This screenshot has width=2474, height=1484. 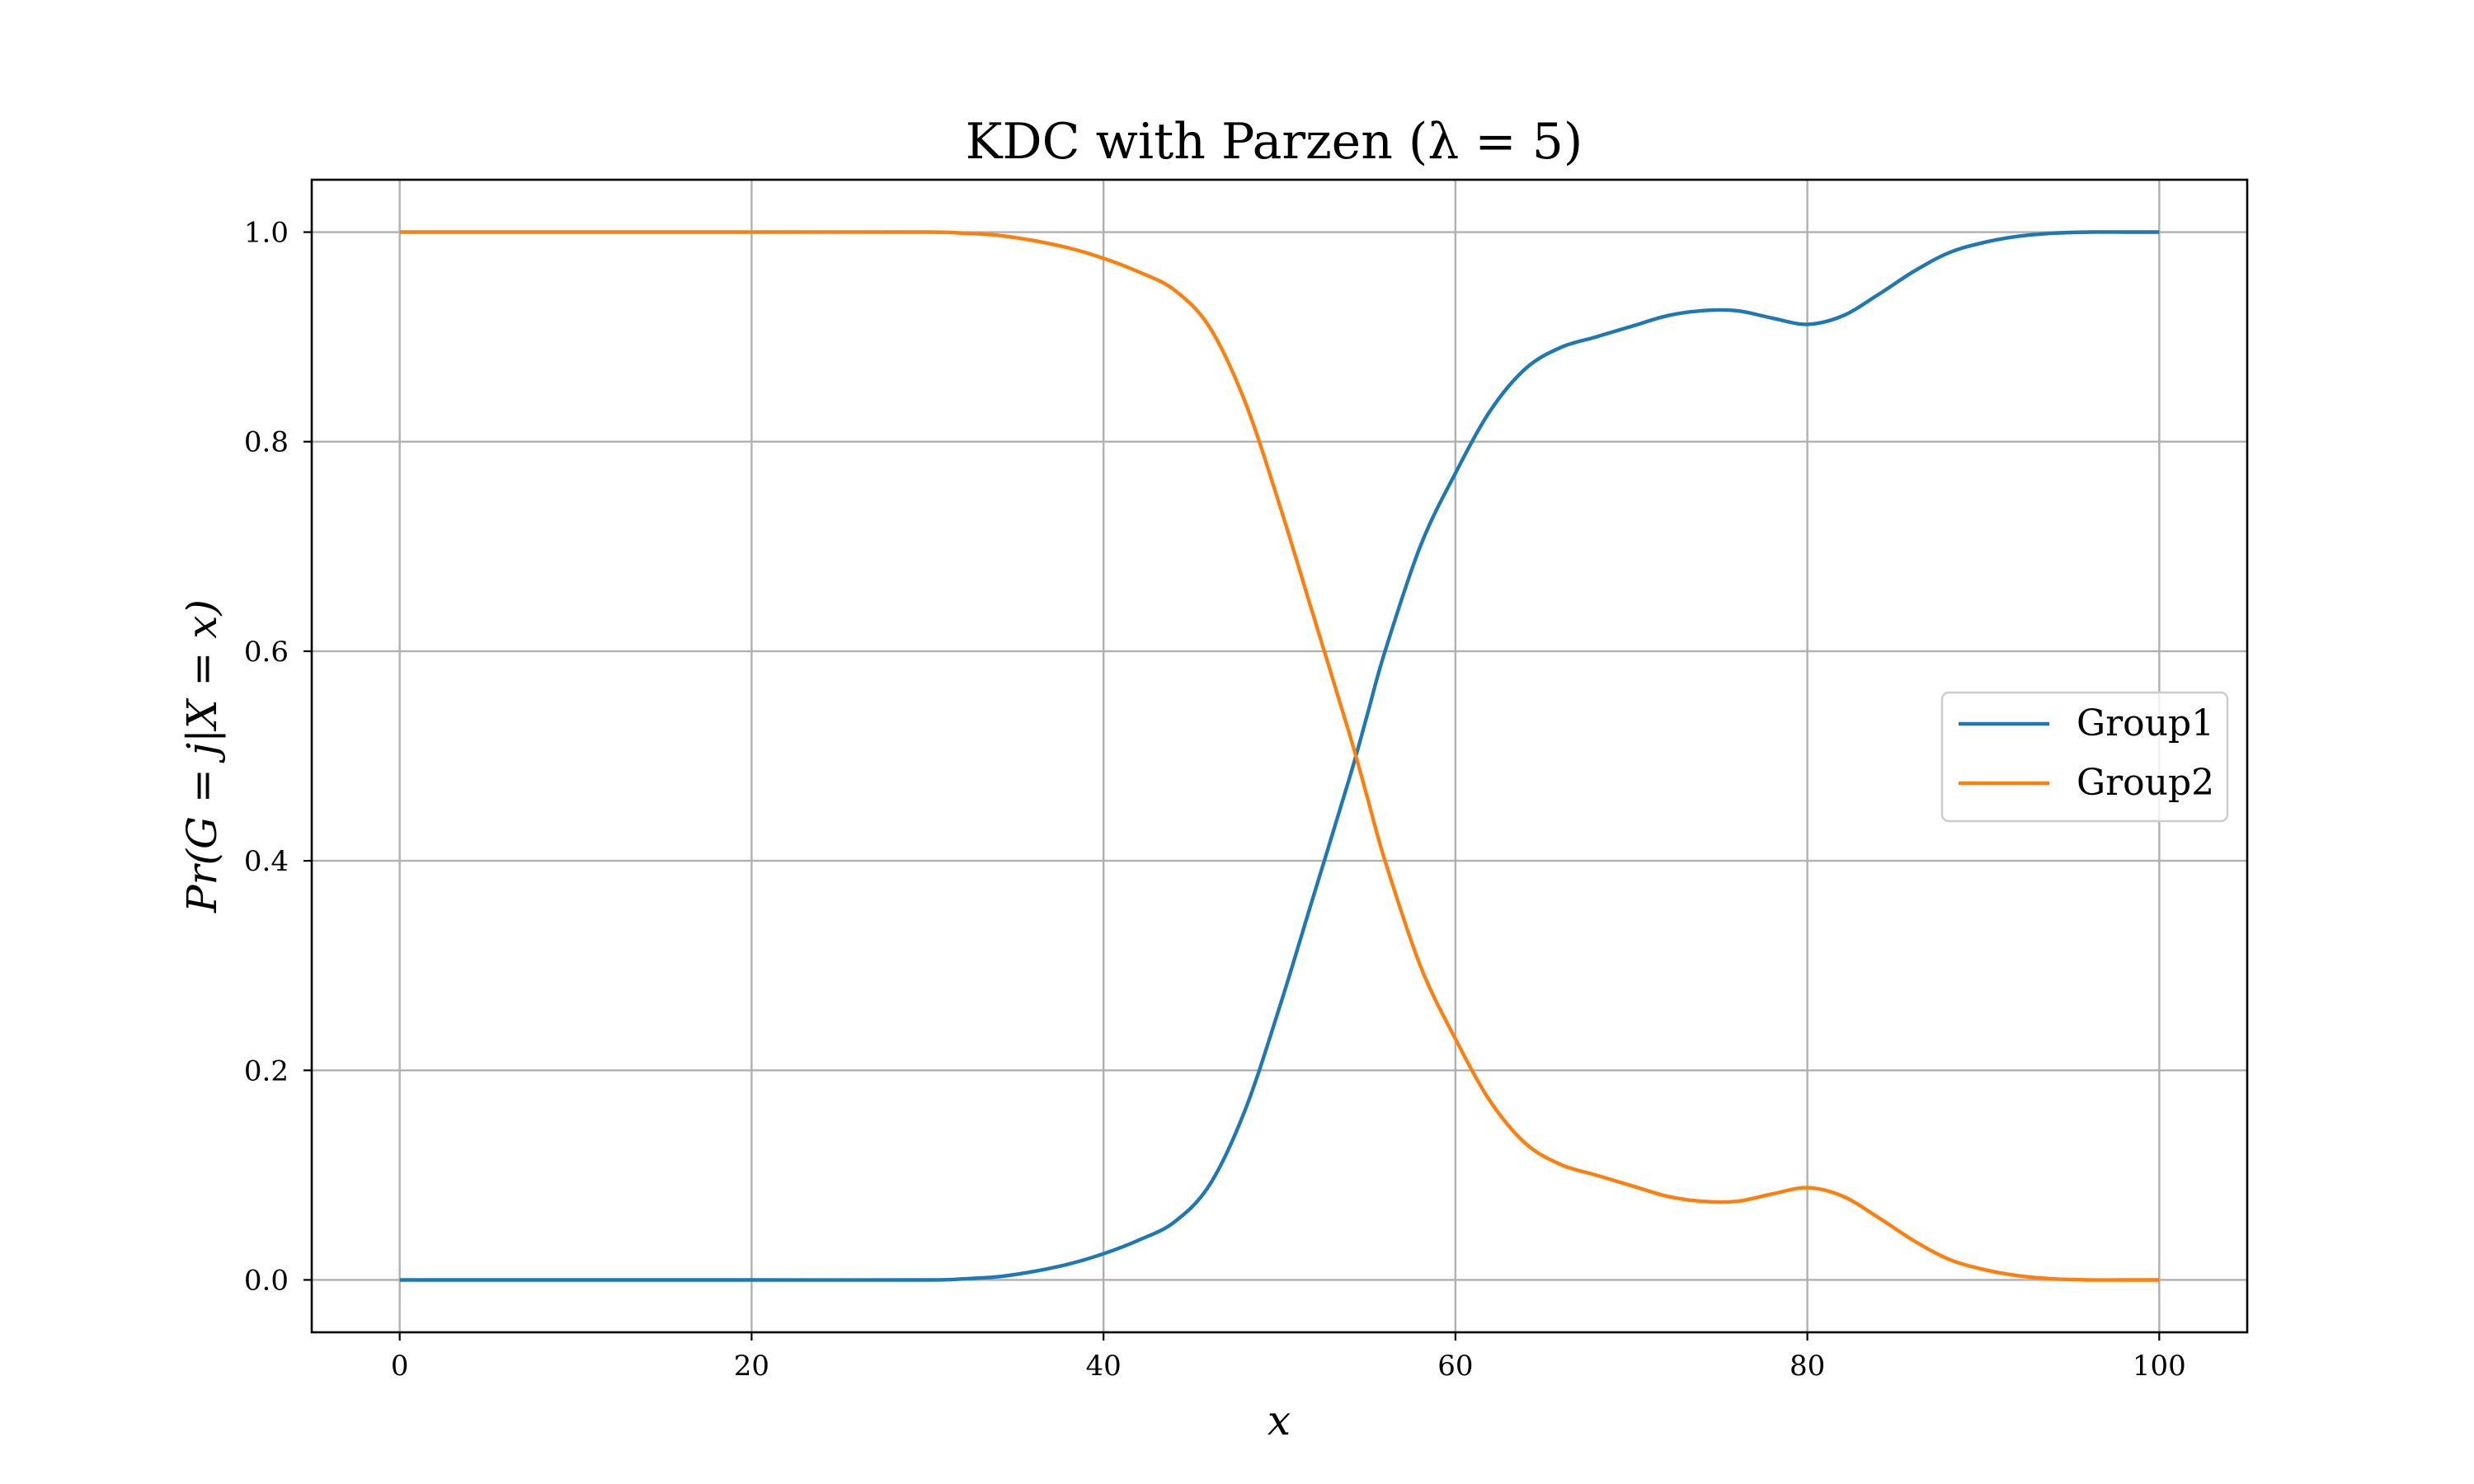 I want to click on x-tick-label: 80, so click(x=1807, y=1366).